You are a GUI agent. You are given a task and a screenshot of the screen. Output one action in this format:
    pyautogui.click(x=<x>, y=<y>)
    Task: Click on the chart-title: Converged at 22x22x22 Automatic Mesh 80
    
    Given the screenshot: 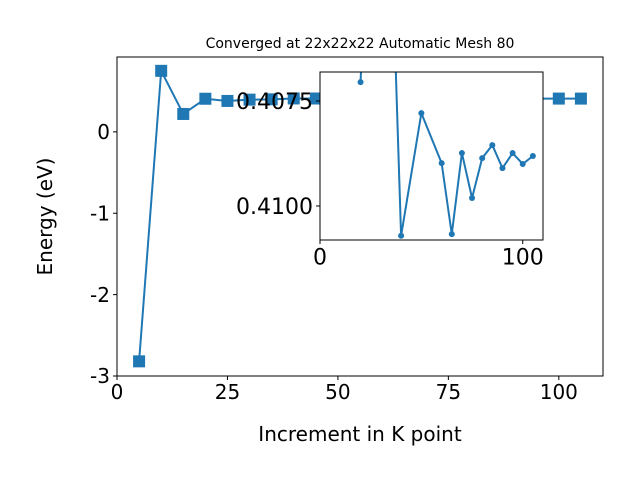 What is the action you would take?
    pyautogui.click(x=360, y=44)
    